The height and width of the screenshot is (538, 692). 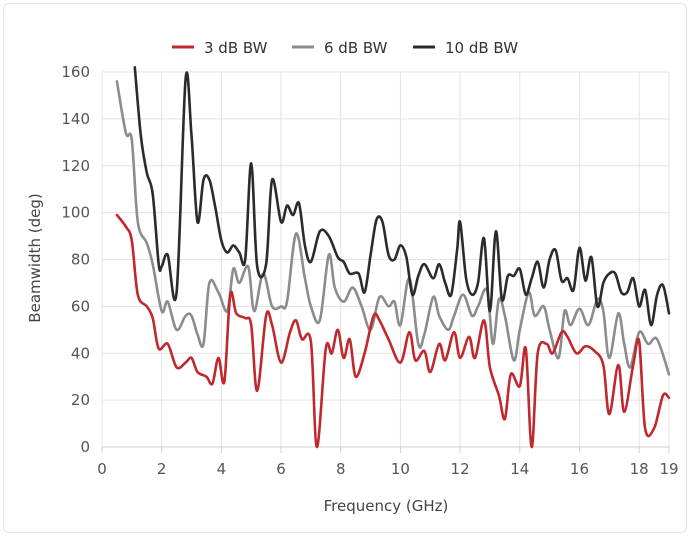 What do you see at coordinates (75, 166) in the screenshot?
I see `y-tick-label: 120` at bounding box center [75, 166].